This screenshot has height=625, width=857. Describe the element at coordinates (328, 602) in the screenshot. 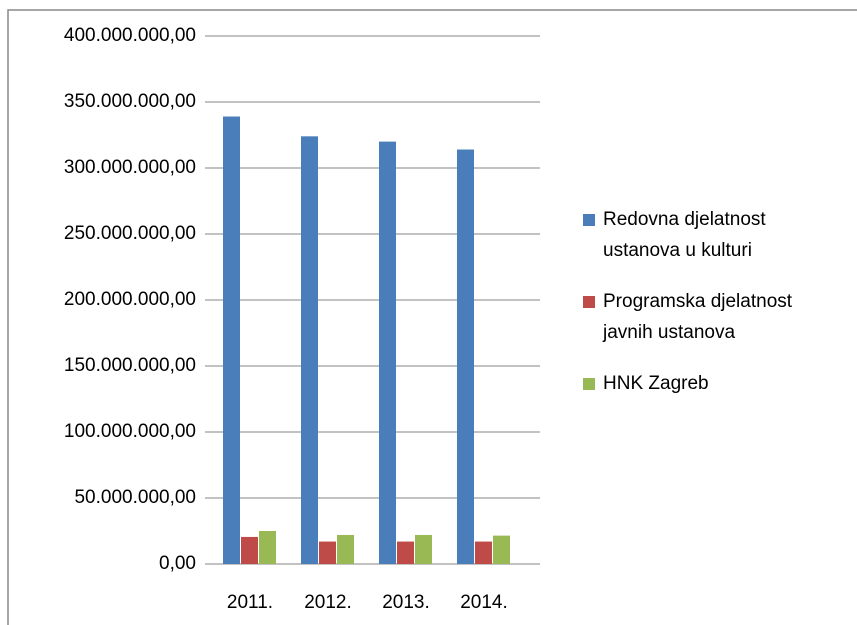

I see `x-tick-label: 2012.` at that location.